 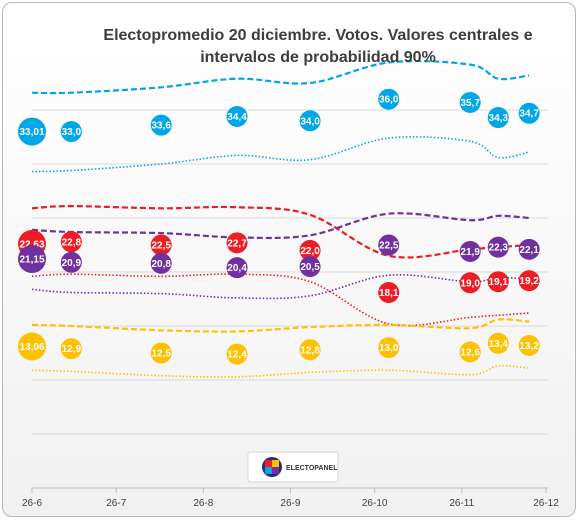 What do you see at coordinates (280, 300) in the screenshot?
I see `red-lower-interval-line` at bounding box center [280, 300].